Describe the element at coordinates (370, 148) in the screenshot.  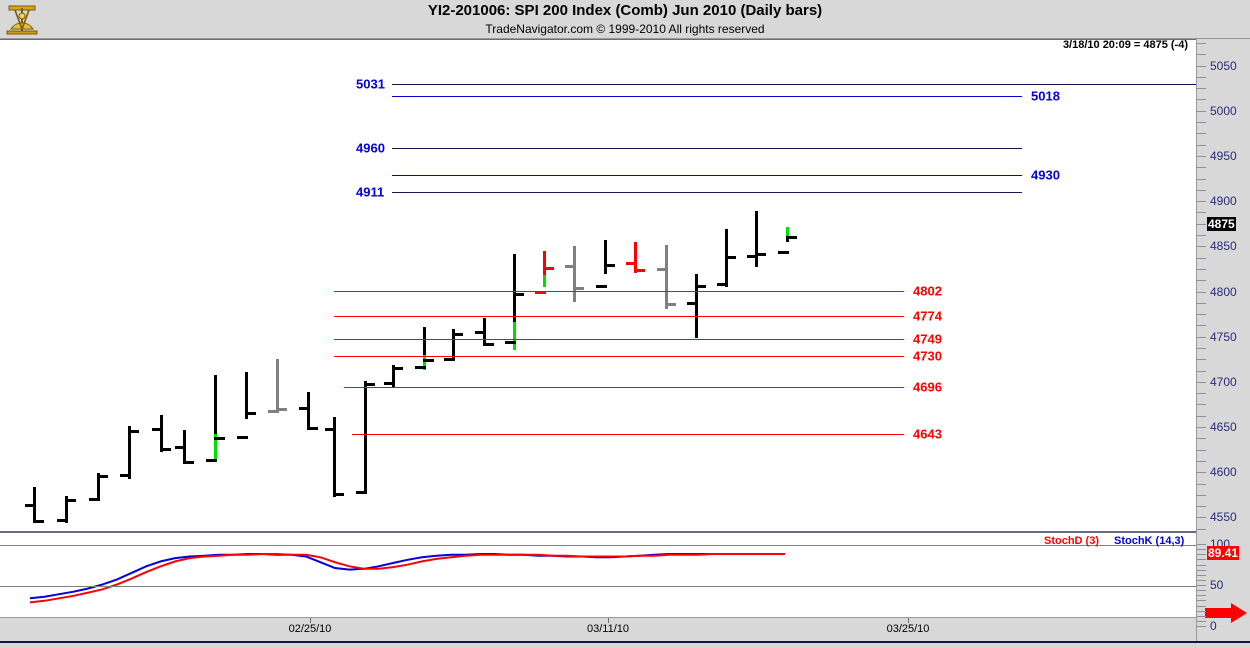
I see `price-level-label: 4960` at that location.